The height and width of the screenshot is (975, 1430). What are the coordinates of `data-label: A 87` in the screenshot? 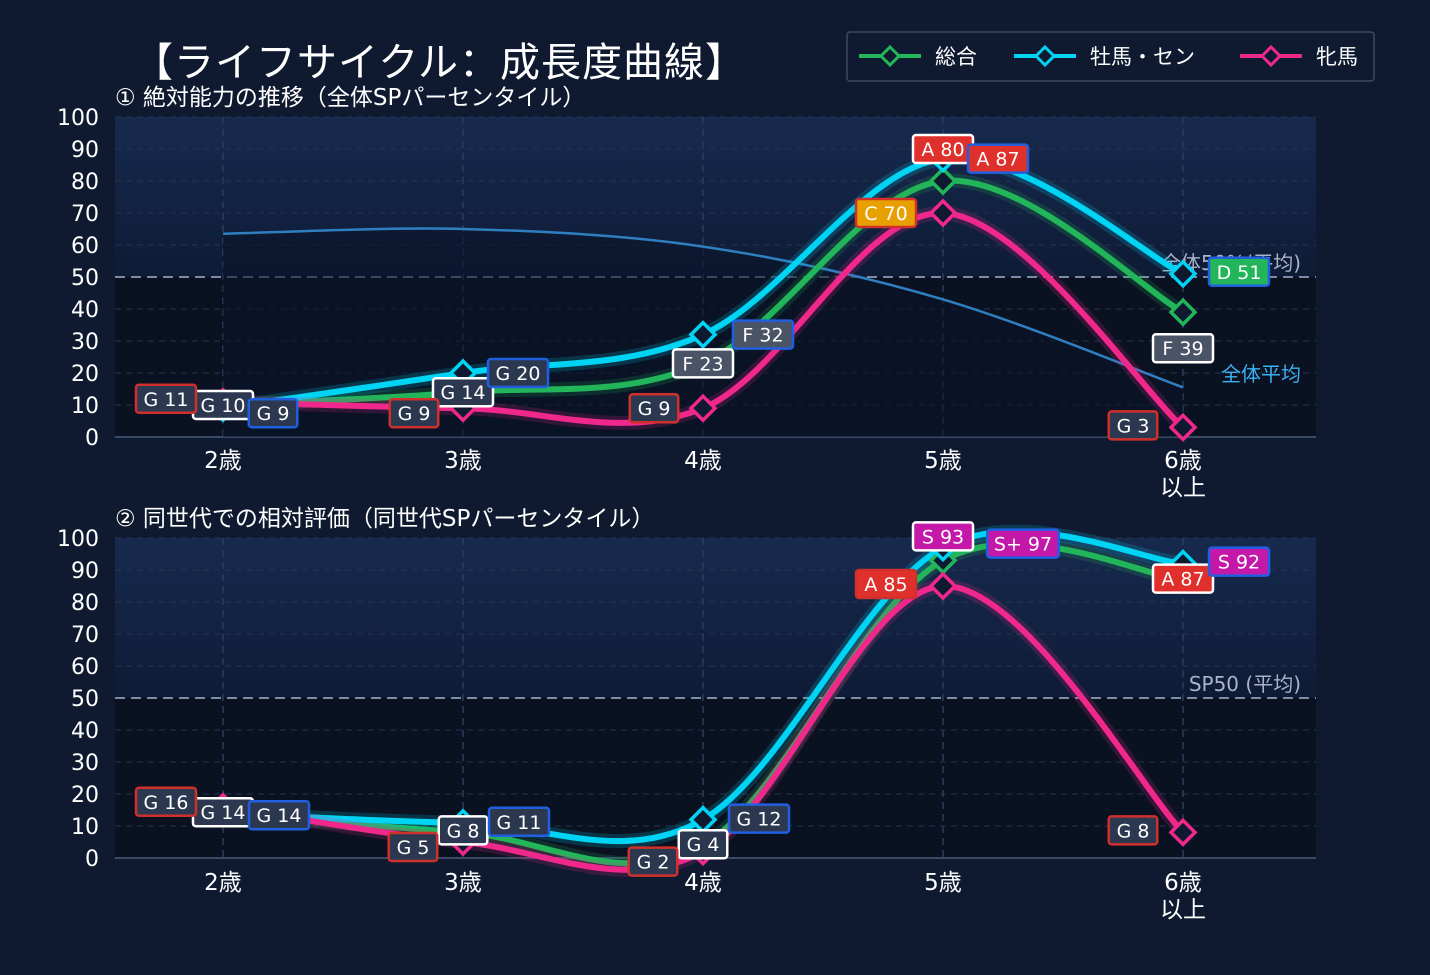 It's located at (1183, 578).